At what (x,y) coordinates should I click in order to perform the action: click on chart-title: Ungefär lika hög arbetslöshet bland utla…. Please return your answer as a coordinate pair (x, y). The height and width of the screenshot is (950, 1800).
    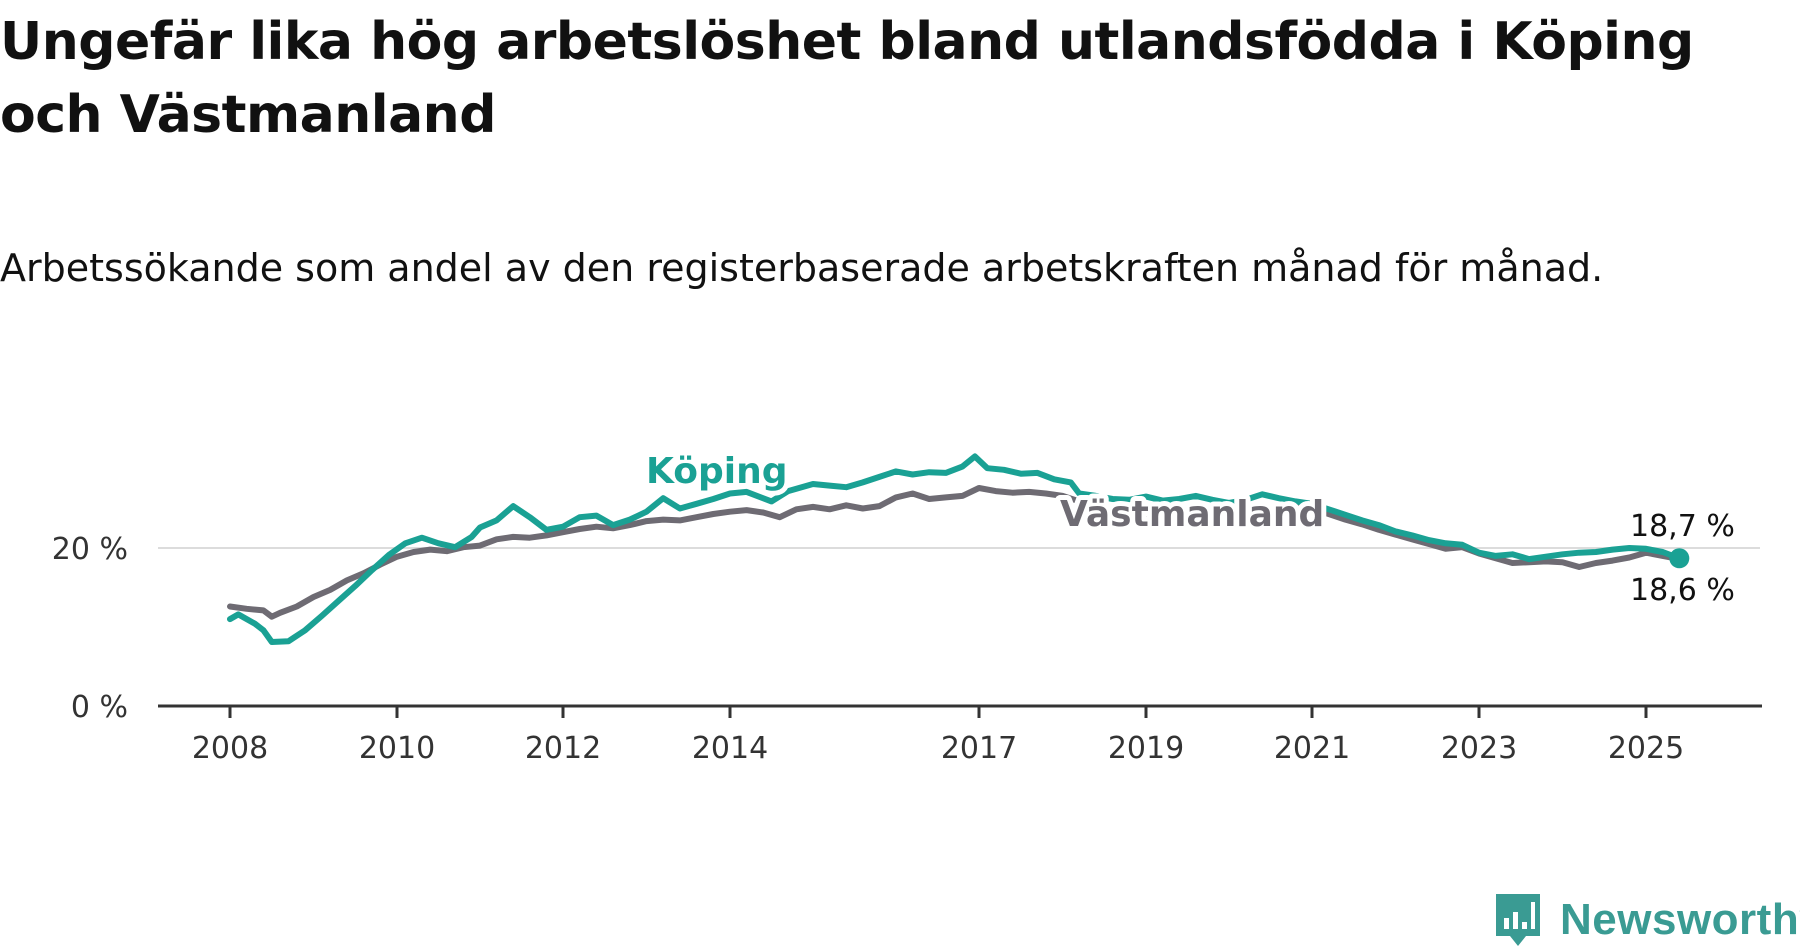
    Looking at the image, I should click on (847, 78).